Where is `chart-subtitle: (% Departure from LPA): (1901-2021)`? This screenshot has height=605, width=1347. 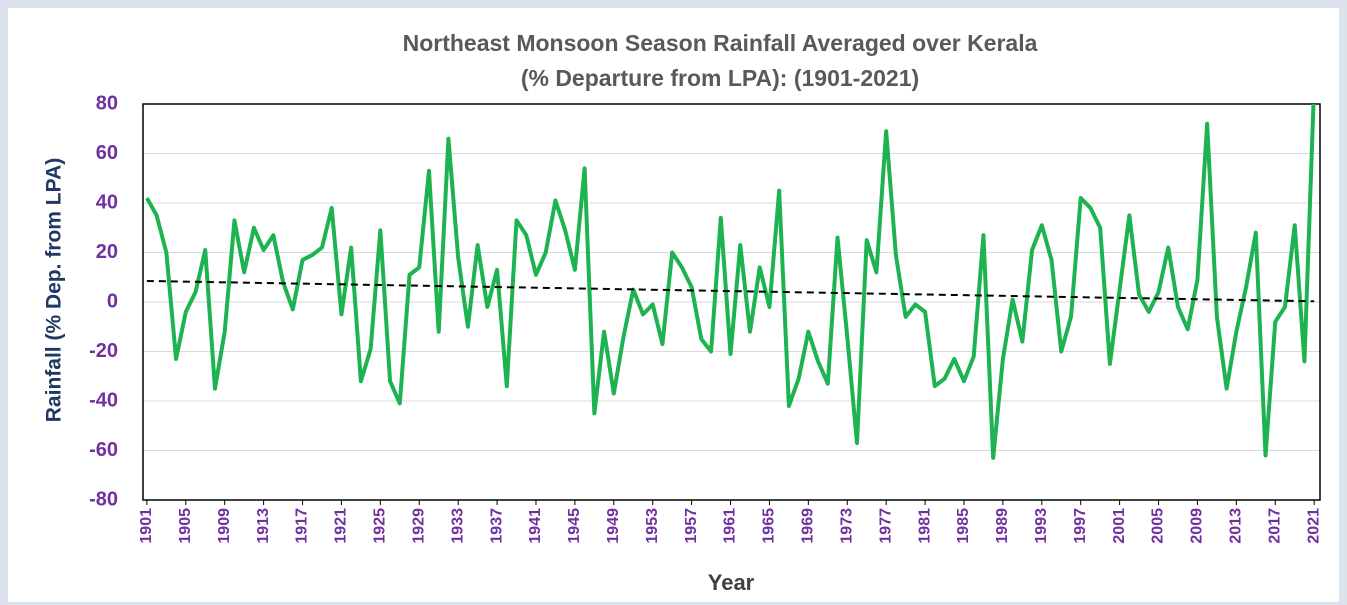 chart-subtitle: (% Departure from LPA): (1901-2021) is located at coordinates (720, 78).